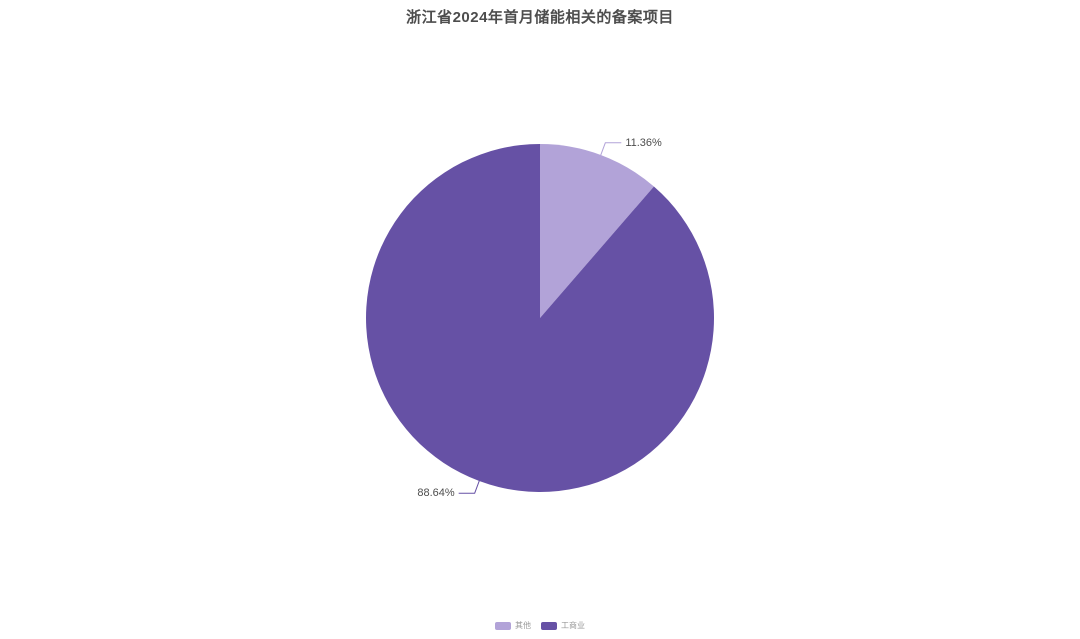  Describe the element at coordinates (540, 626) in the screenshot. I see `legend: 其他 工商业` at that location.